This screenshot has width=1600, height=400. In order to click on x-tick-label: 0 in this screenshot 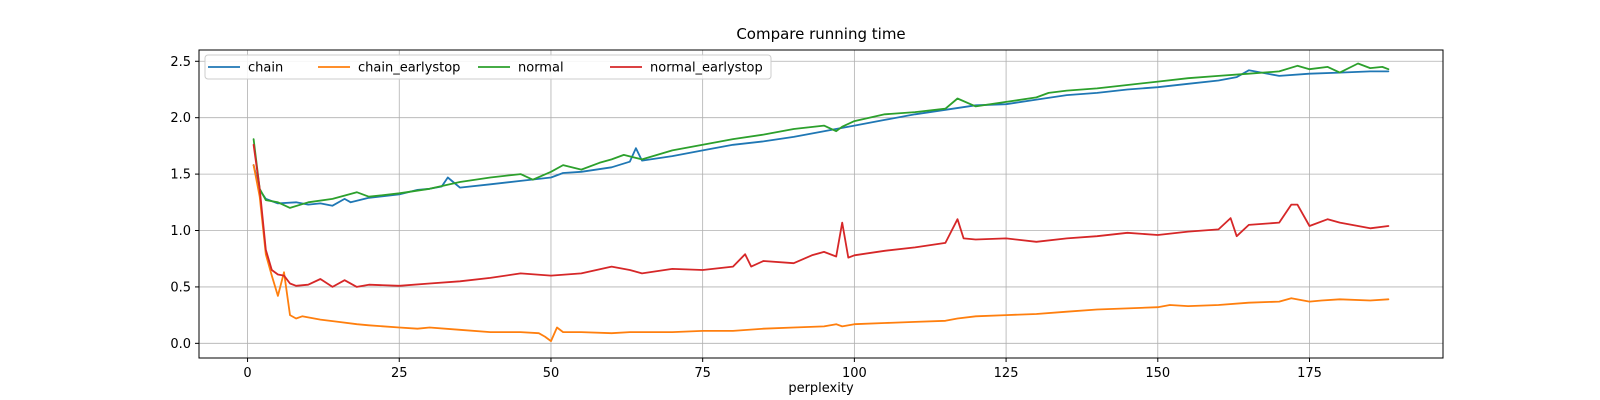, I will do `click(247, 373)`.